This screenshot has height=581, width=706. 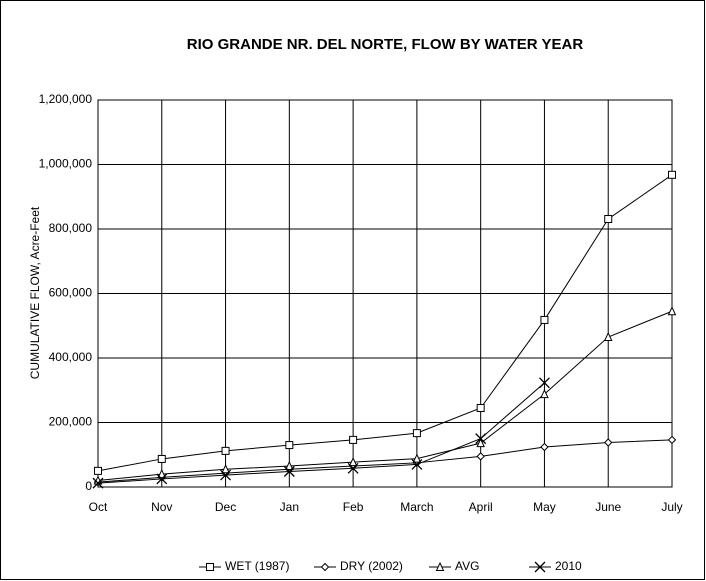 What do you see at coordinates (71, 357) in the screenshot?
I see `y-tick-label: 400,000` at bounding box center [71, 357].